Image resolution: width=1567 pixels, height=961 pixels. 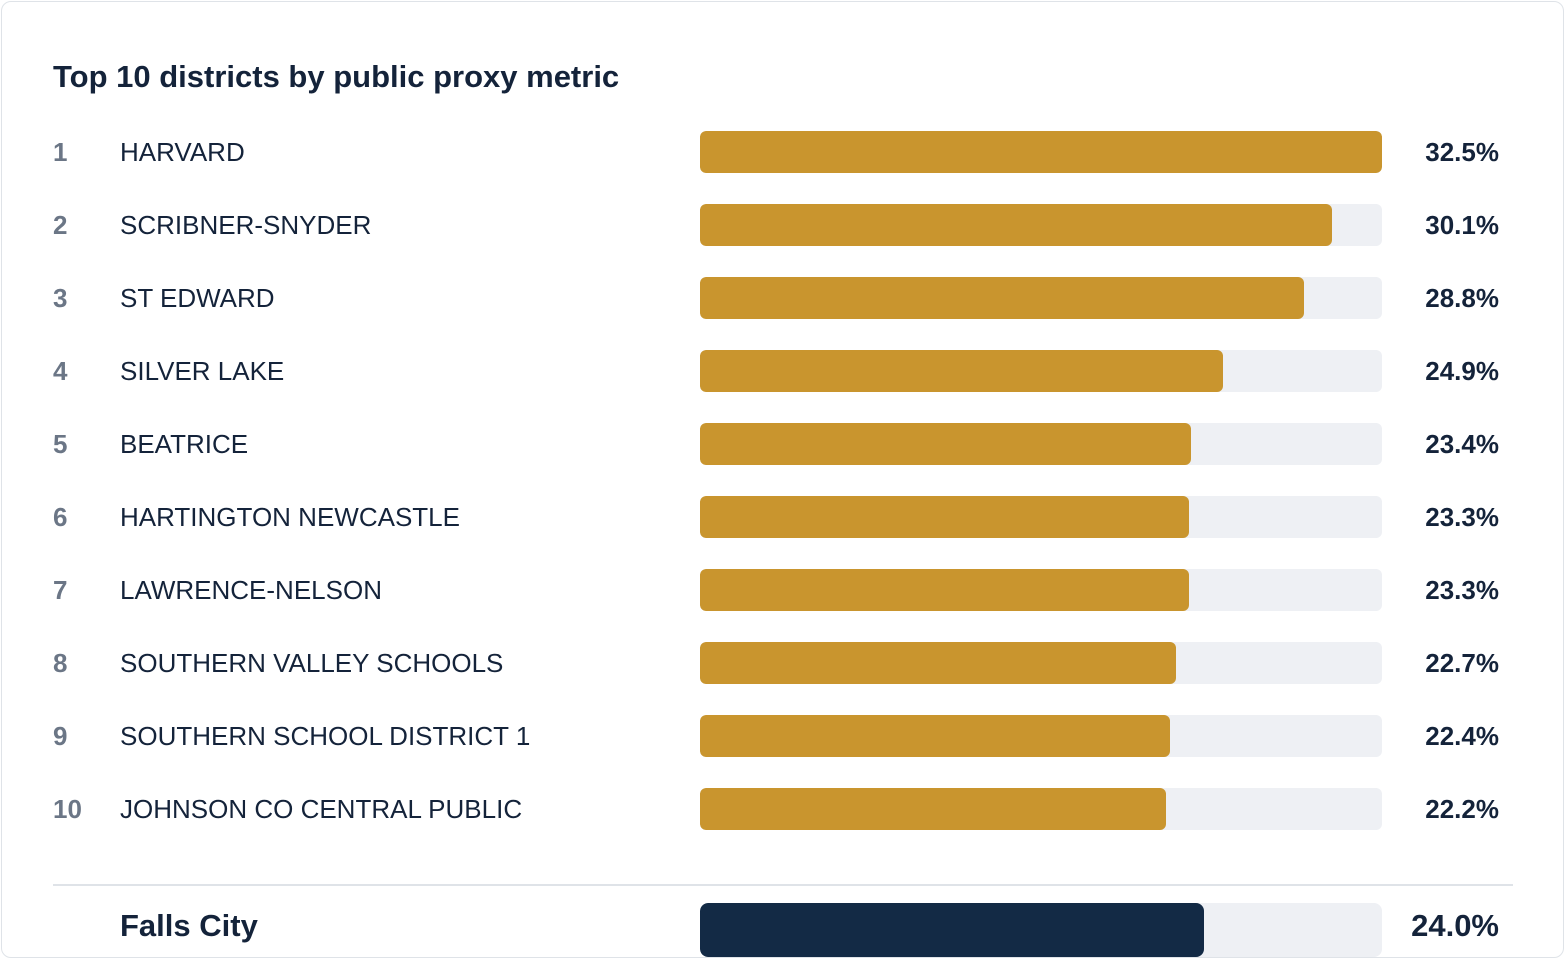 I want to click on district-label: SOUTHERN SCHOOL DISTRICT 1, so click(x=325, y=736).